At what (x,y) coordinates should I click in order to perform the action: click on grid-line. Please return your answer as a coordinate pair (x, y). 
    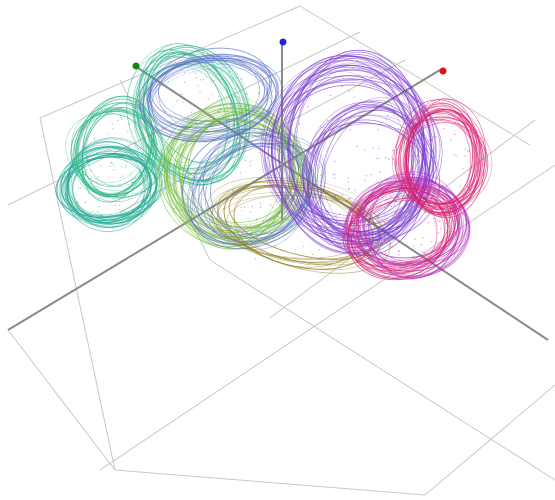
    Looking at the image, I should click on (489, 440).